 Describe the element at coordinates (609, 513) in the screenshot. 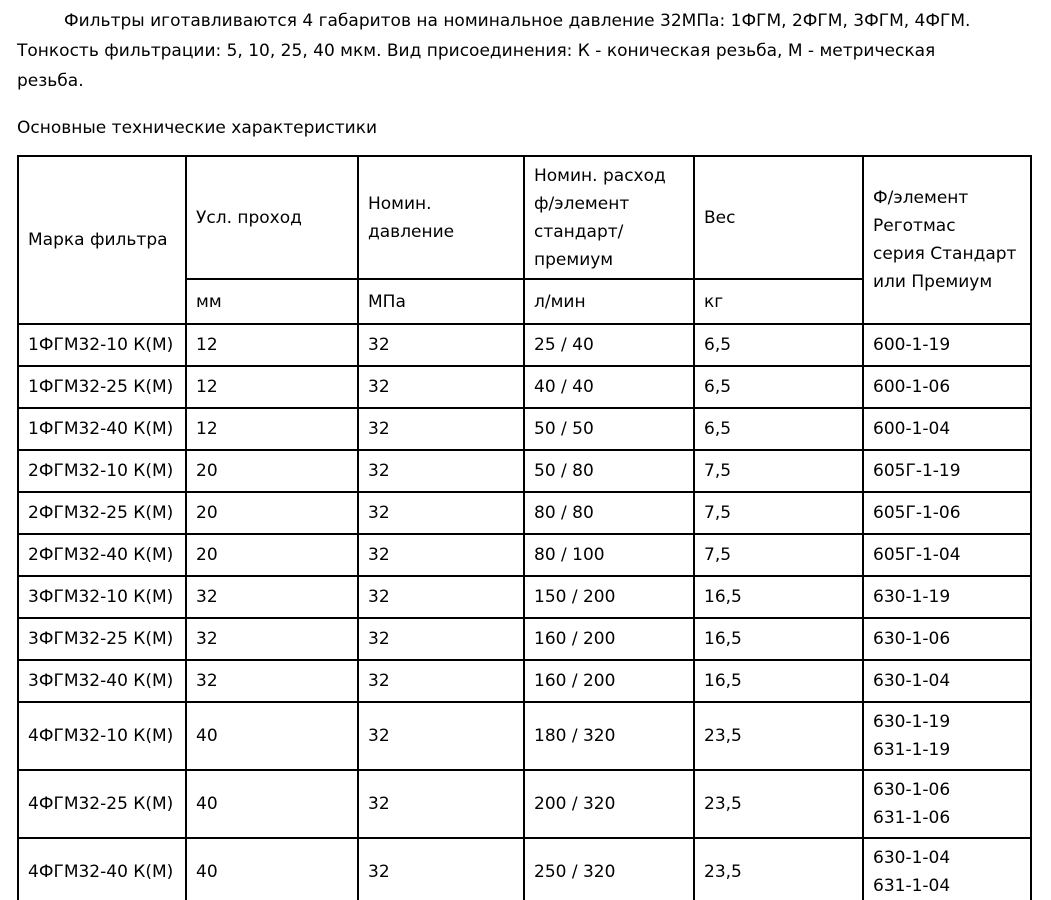

I see `cell-nomin-rashod: 80 / 80` at that location.